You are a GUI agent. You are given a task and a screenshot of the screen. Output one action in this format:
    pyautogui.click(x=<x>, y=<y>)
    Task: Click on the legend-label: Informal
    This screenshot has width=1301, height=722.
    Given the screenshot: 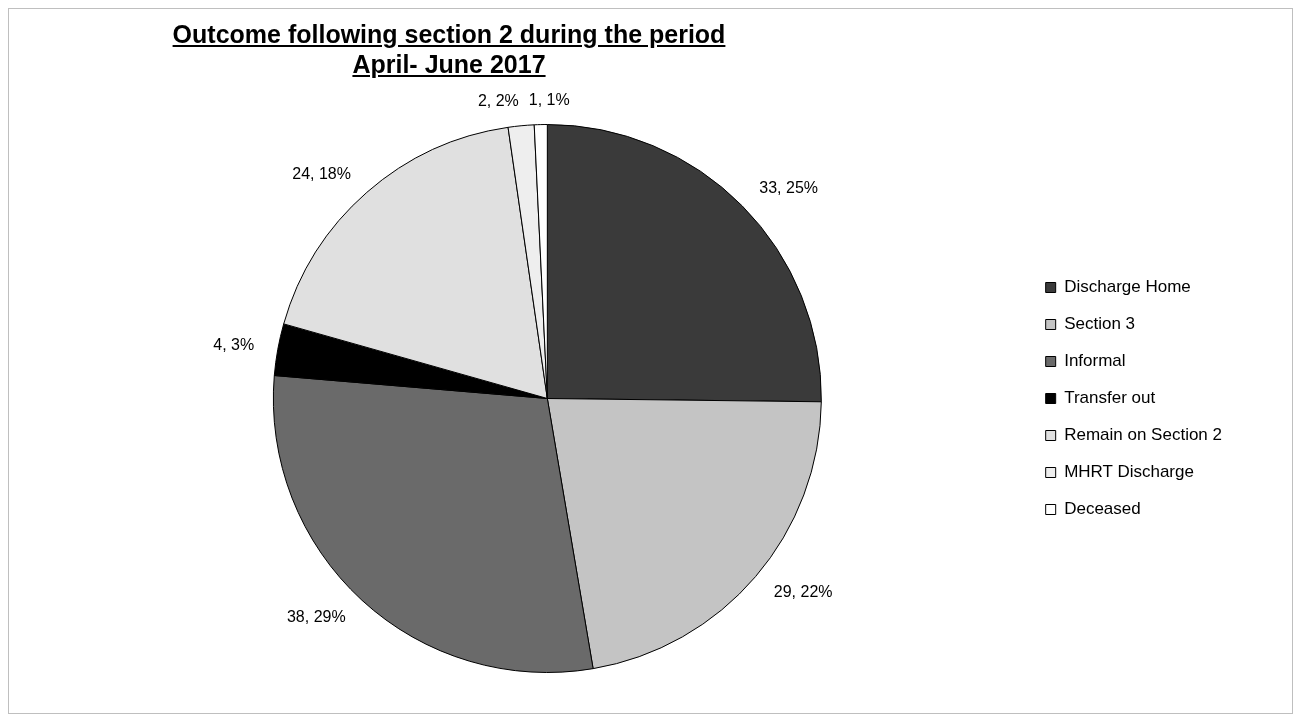 What is the action you would take?
    pyautogui.click(x=1095, y=361)
    